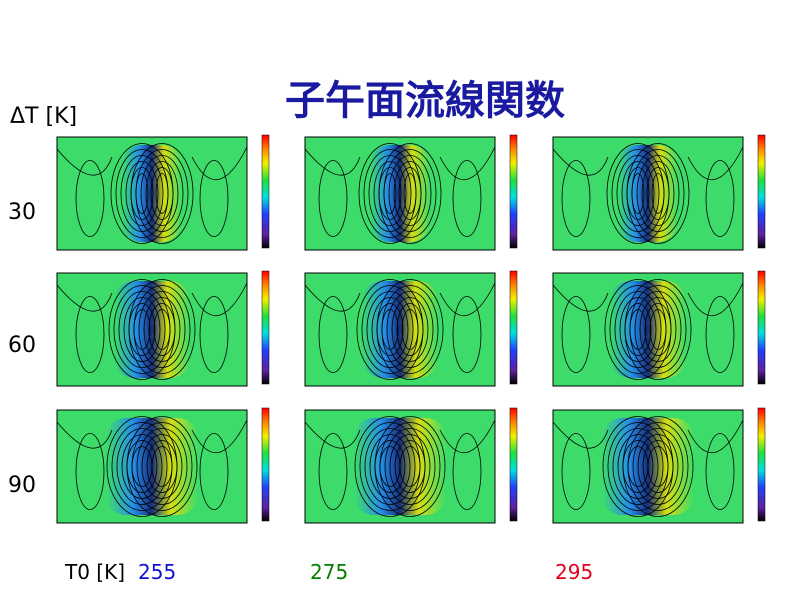 The image size is (800, 600). I want to click on column-label: 255, so click(157, 572).